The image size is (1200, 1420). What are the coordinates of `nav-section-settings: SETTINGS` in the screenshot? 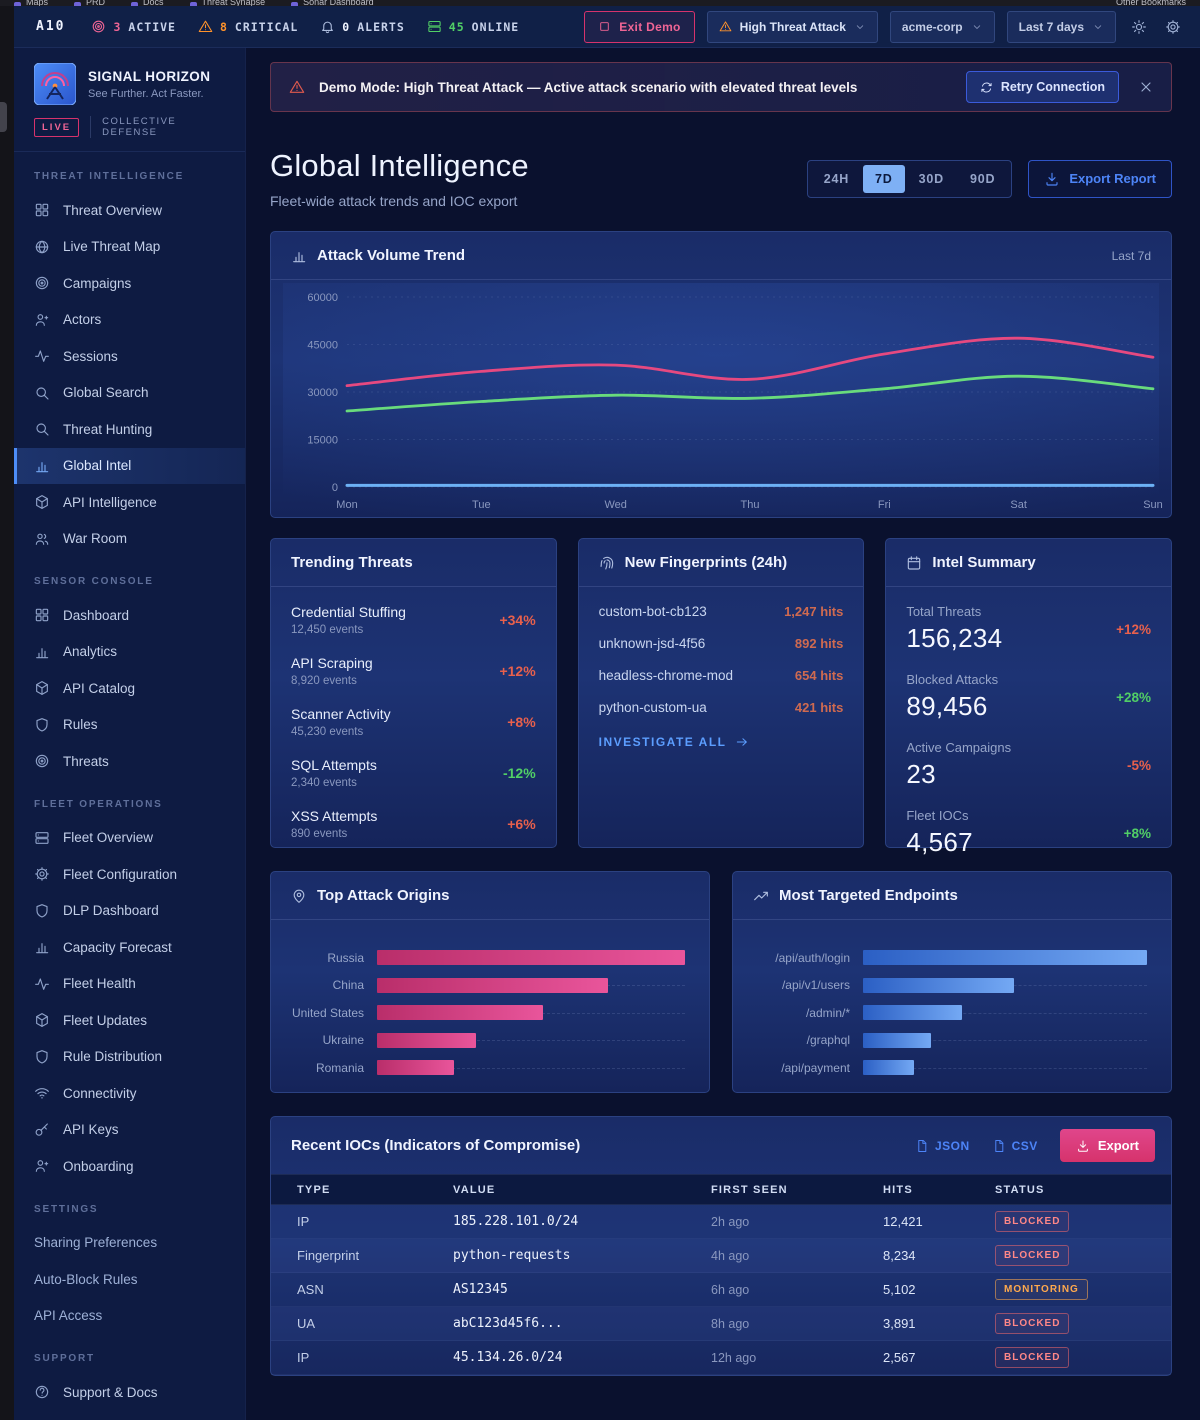 It's located at (66, 1209).